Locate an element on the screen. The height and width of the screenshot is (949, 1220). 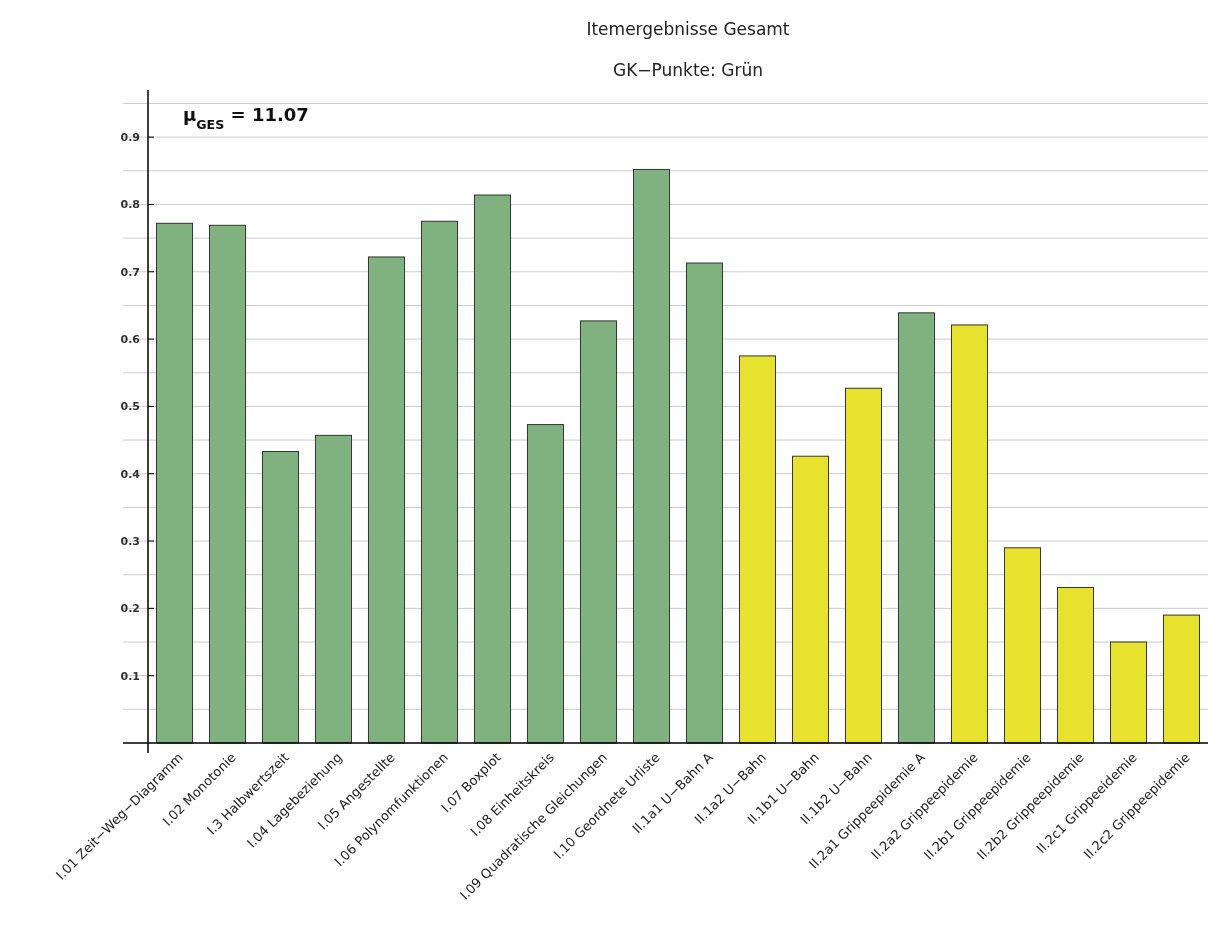
y-tick-label: 0.7 is located at coordinates (130, 272).